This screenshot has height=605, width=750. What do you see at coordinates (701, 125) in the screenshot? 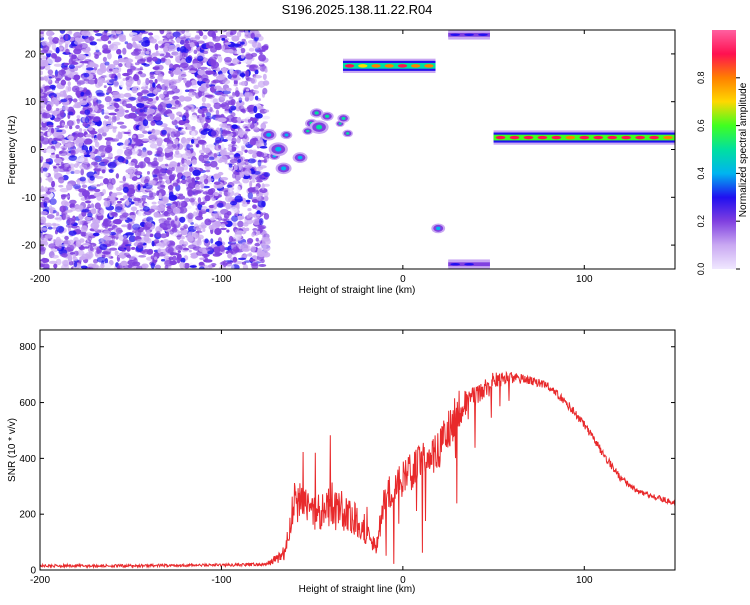
I see `colorbar-tick-label: 0.6` at bounding box center [701, 125].